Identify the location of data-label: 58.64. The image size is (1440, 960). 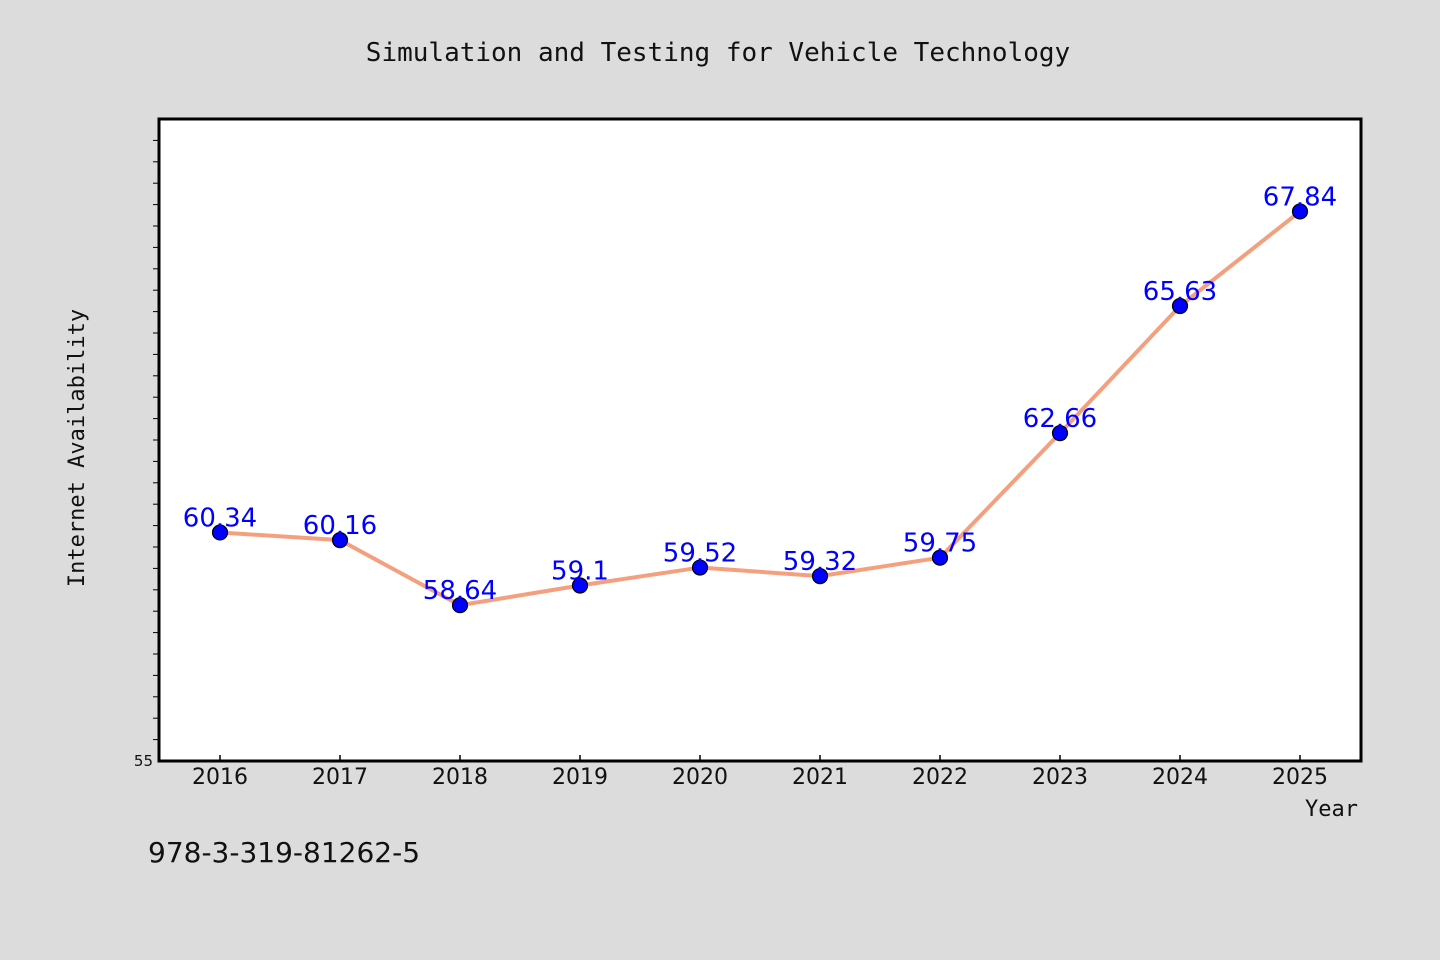
(460, 591).